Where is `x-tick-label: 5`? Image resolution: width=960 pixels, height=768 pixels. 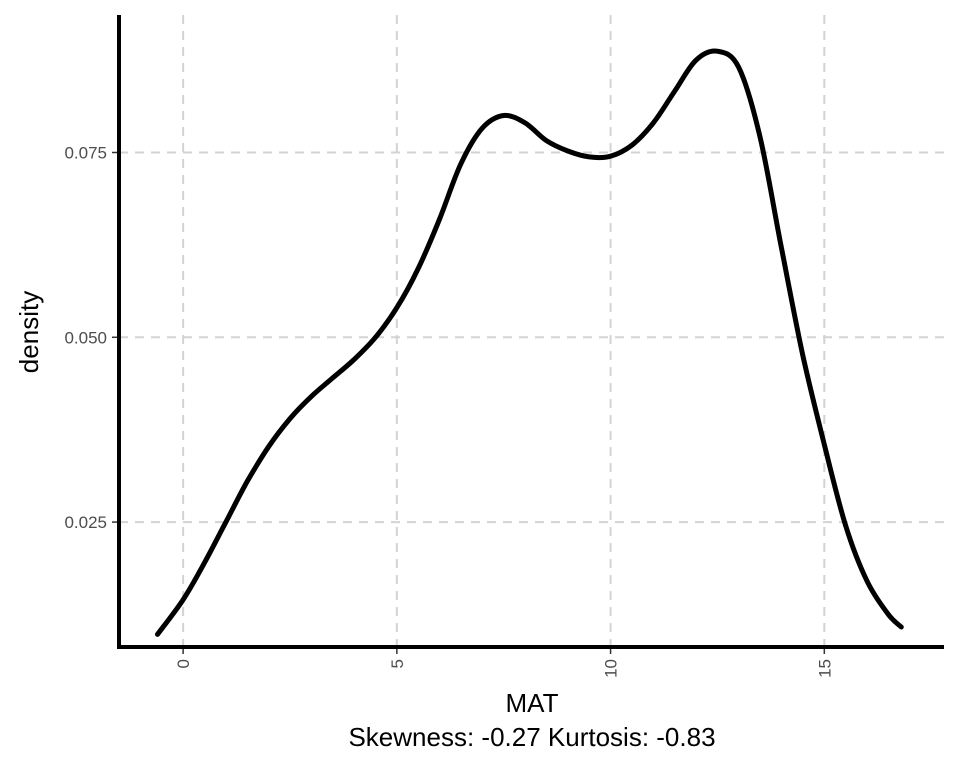
x-tick-label: 5 is located at coordinates (397, 663).